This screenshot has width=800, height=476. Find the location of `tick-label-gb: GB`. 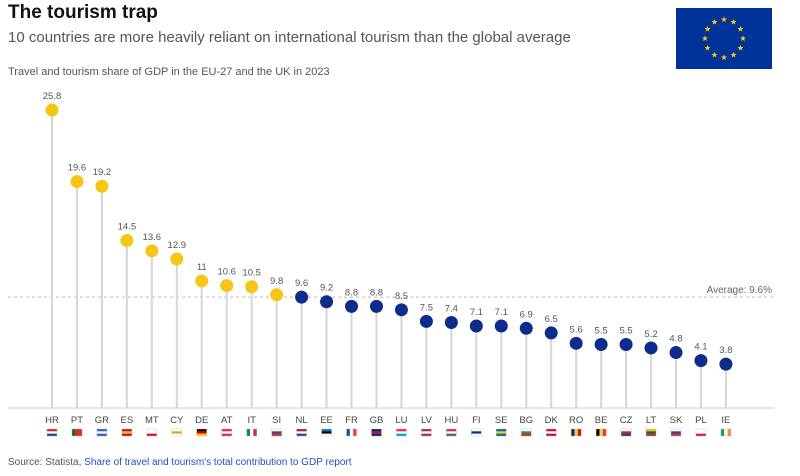

tick-label-gb: GB is located at coordinates (377, 420).